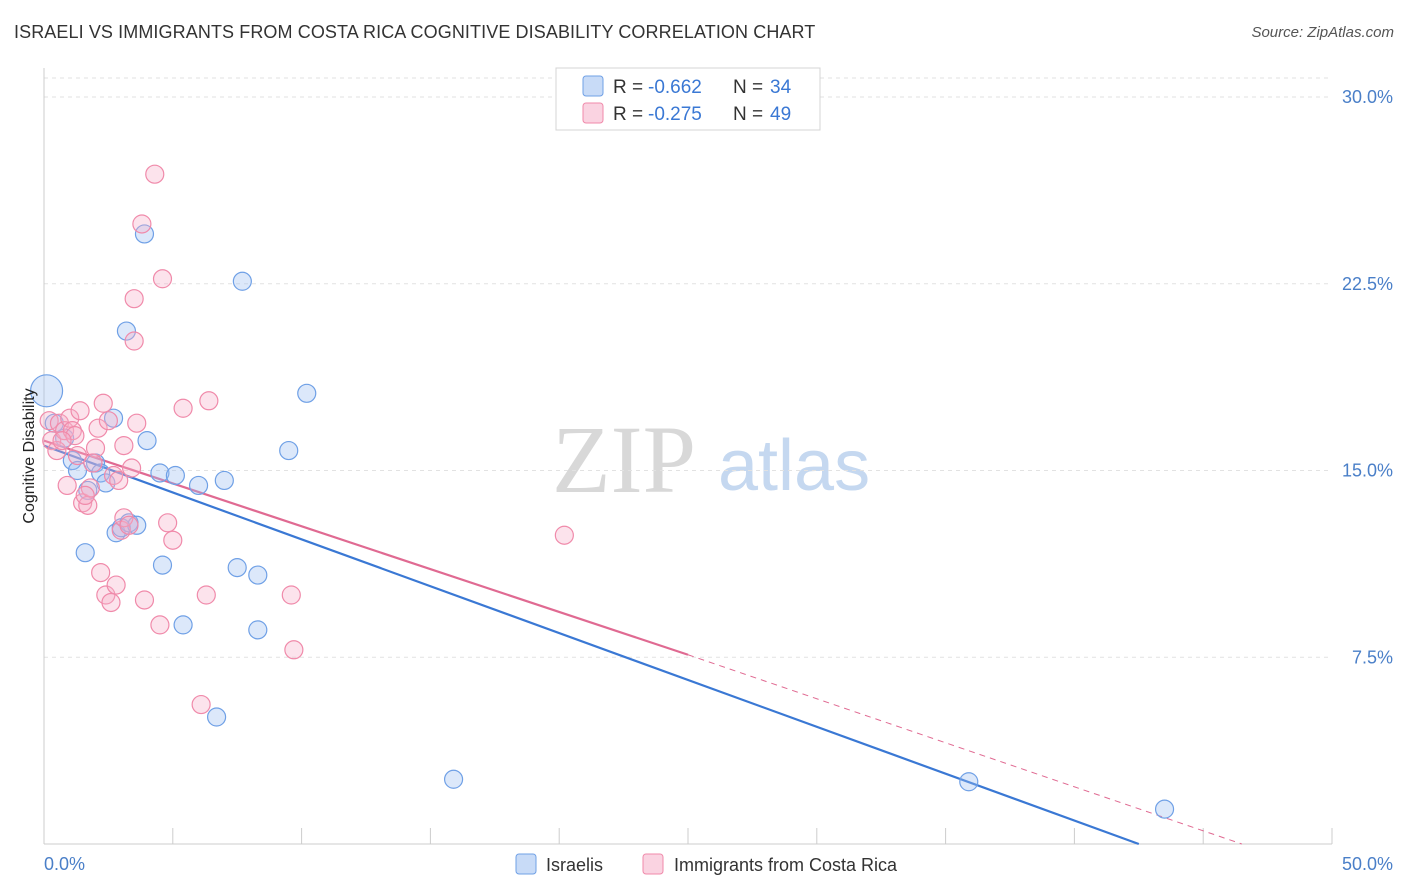  What do you see at coordinates (1322, 32) in the screenshot?
I see `source-label: Source: ZipAtlas.com` at bounding box center [1322, 32].